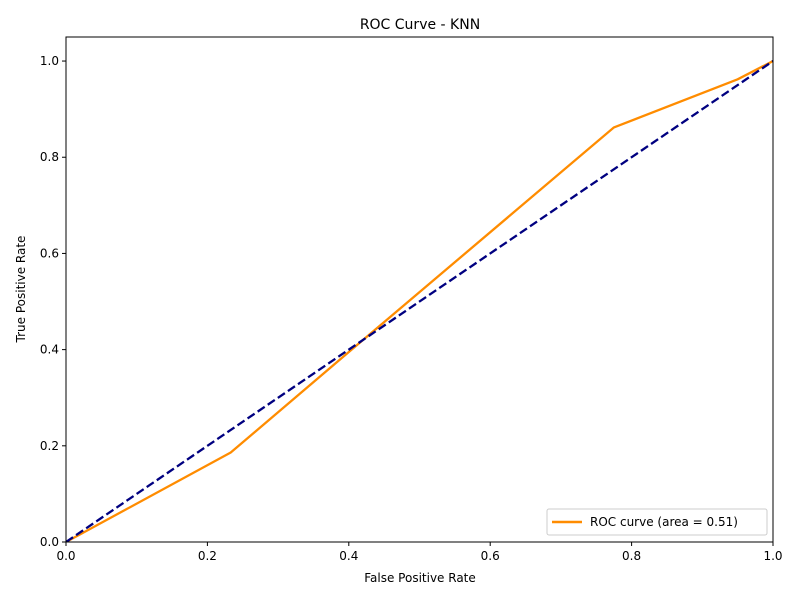 The width and height of the screenshot is (800, 600). Describe the element at coordinates (419, 552) in the screenshot. I see `x-axis-ticks: 0.0 0.2 0.4 0.6 0.8 1.0` at that location.